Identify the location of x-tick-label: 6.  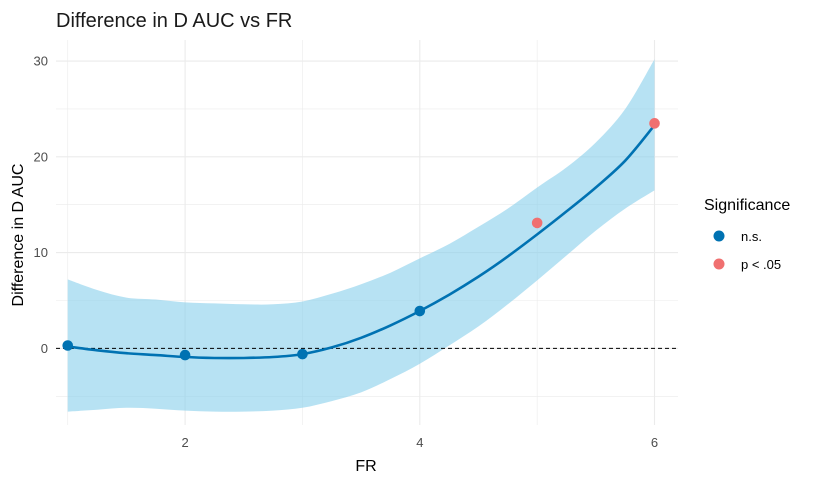
(654, 442).